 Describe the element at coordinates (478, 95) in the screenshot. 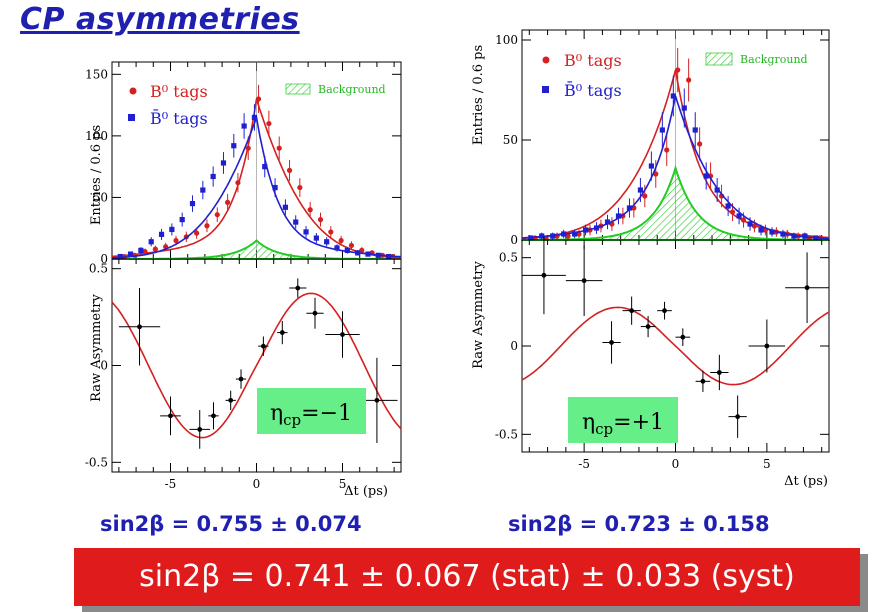

I see `ylabel-right-top: Entries / 0.6 ps` at that location.